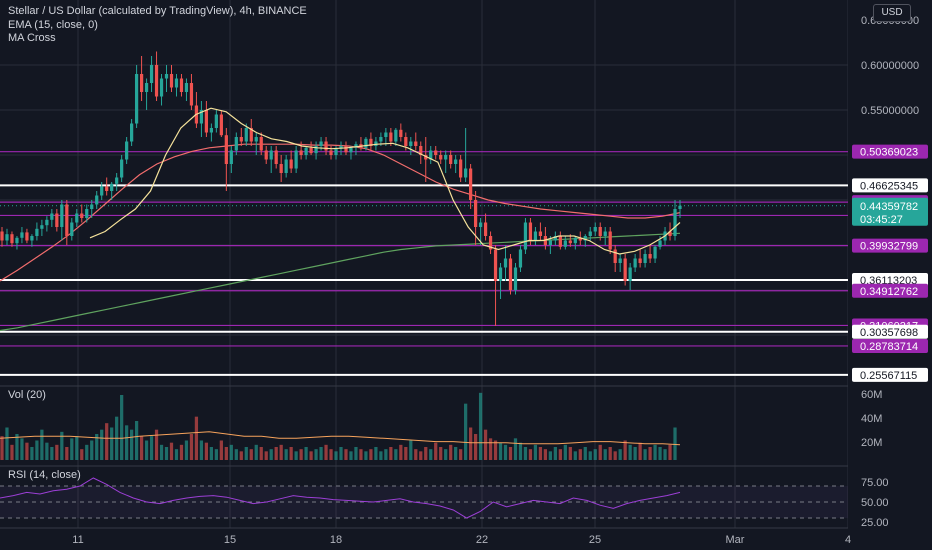  Describe the element at coordinates (889, 207) in the screenshot. I see `current-price-label: 0.44359782` at that location.